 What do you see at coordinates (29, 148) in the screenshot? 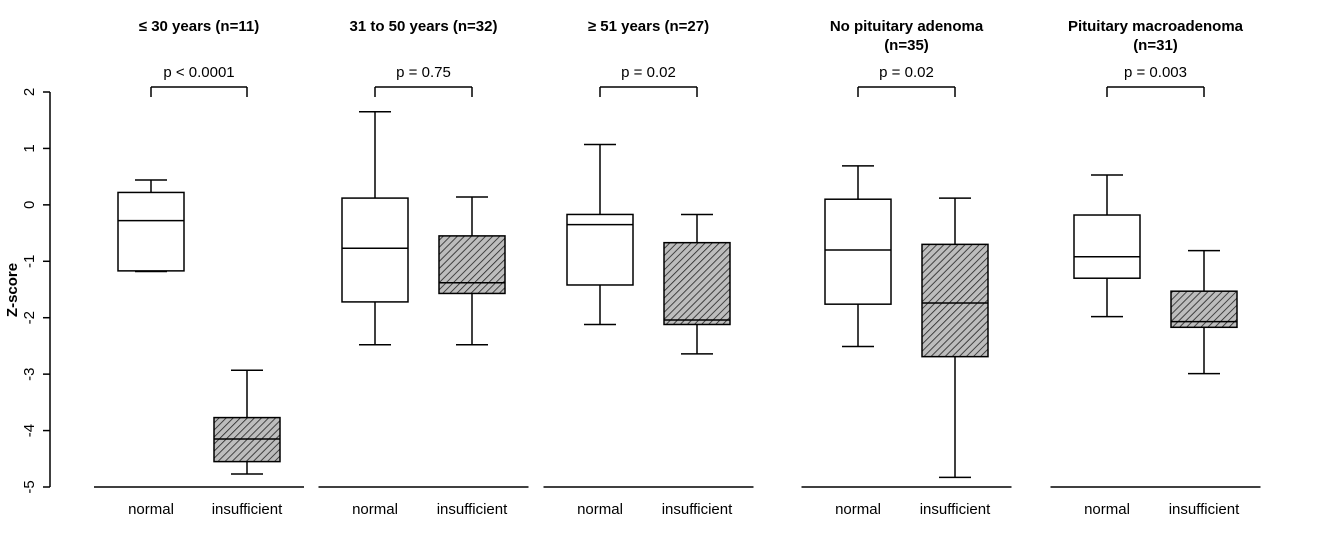
I see `y-tick-label: 1` at bounding box center [29, 148].